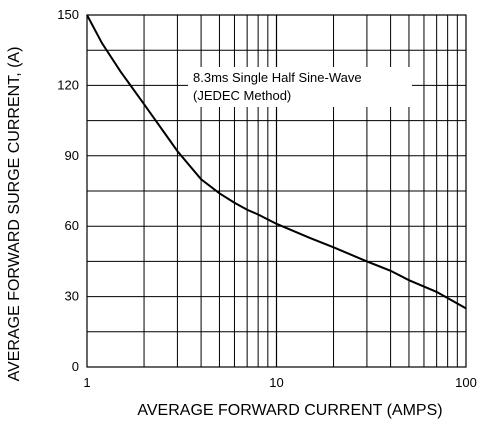 The width and height of the screenshot is (489, 430). I want to click on annotation-line-1: 8.3ms Single Half Sine-Wave, so click(277, 77).